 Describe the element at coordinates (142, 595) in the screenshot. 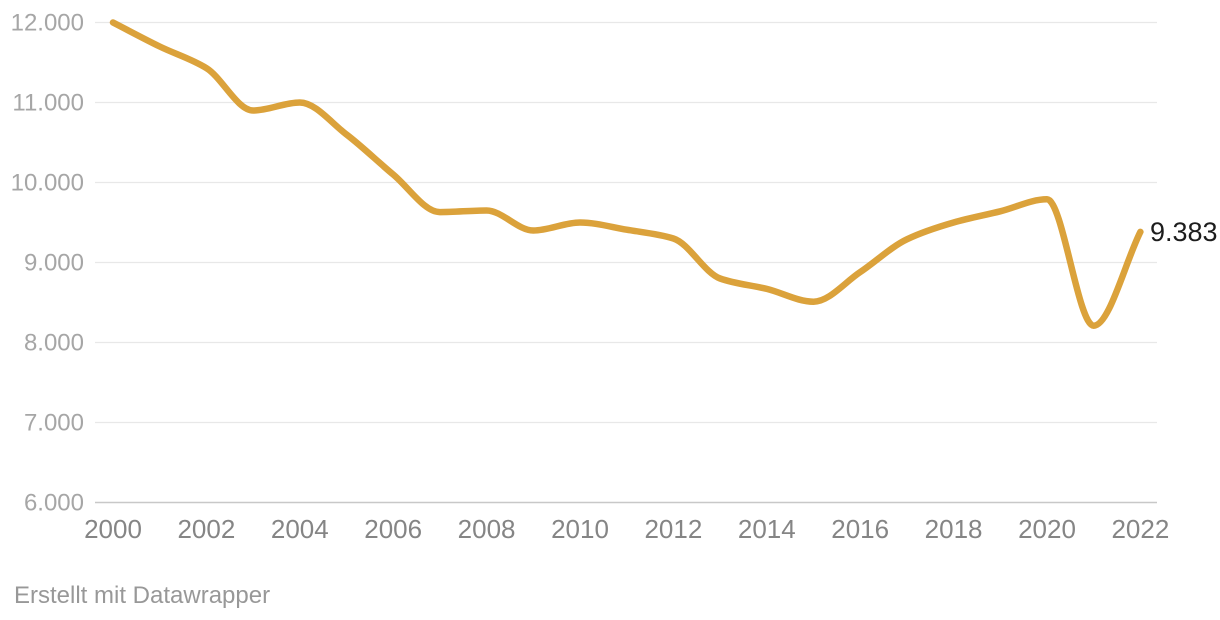

I see `datawrapper-attribution: Erstellt mit Datawrapper` at that location.